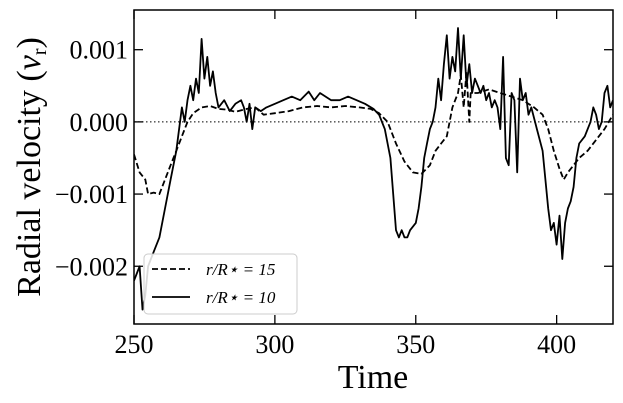 The width and height of the screenshot is (623, 403). Describe the element at coordinates (40, 51) in the screenshot. I see `y-axis-title-sub: r` at that location.